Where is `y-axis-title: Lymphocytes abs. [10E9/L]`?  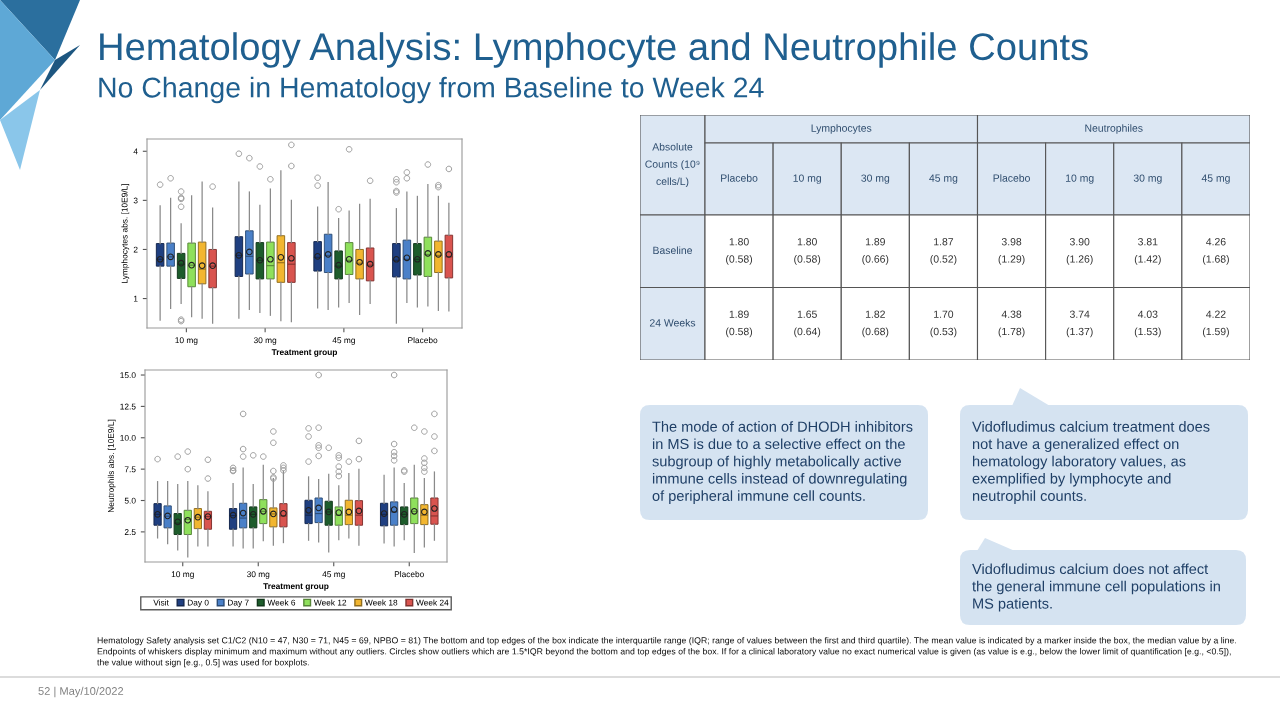 y-axis-title: Lymphocytes abs. [10E9/L] is located at coordinates (125, 233).